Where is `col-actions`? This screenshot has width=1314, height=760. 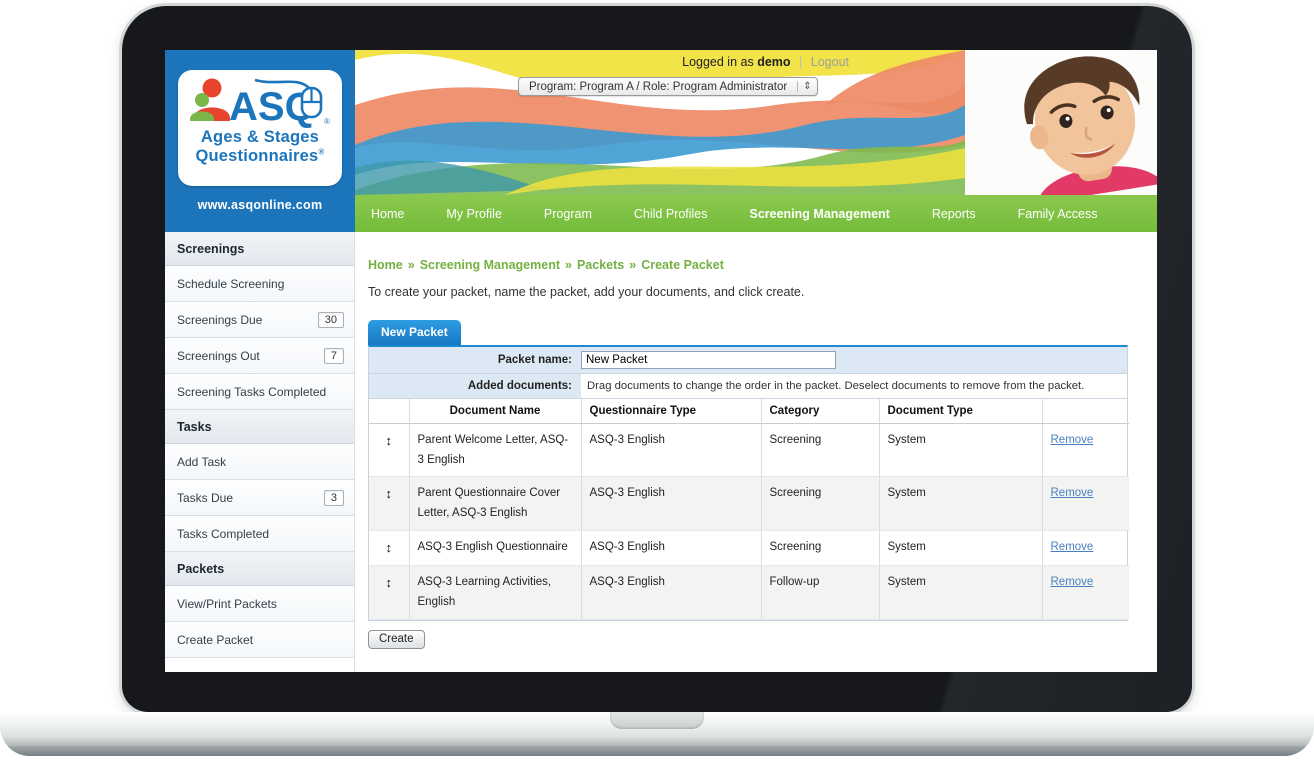
col-actions is located at coordinates (1085, 411).